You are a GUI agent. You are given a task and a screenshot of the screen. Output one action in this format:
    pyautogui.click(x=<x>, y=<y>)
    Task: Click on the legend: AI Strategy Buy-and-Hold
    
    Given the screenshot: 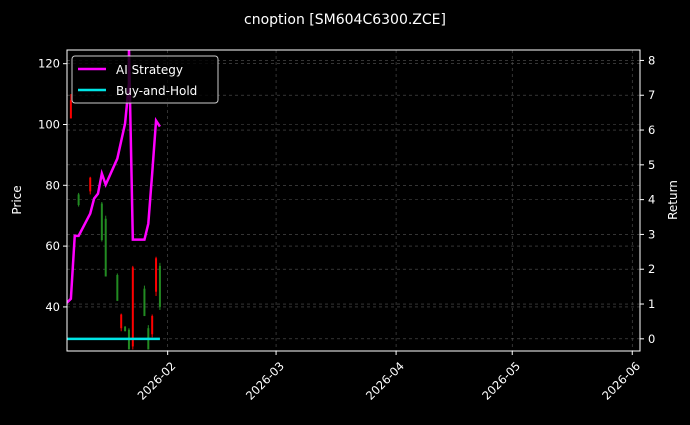 What is the action you would take?
    pyautogui.click(x=145, y=79)
    